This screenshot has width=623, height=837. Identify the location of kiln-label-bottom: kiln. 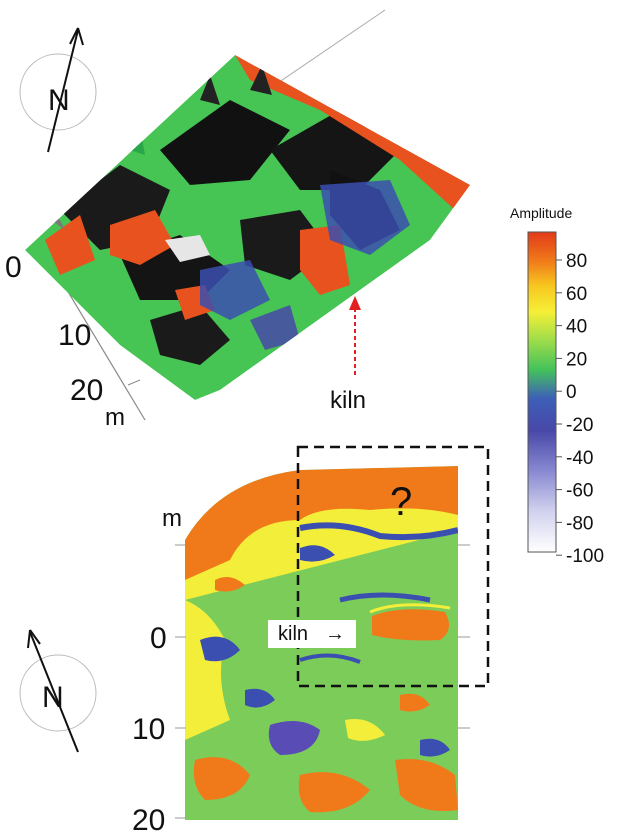
(293, 634).